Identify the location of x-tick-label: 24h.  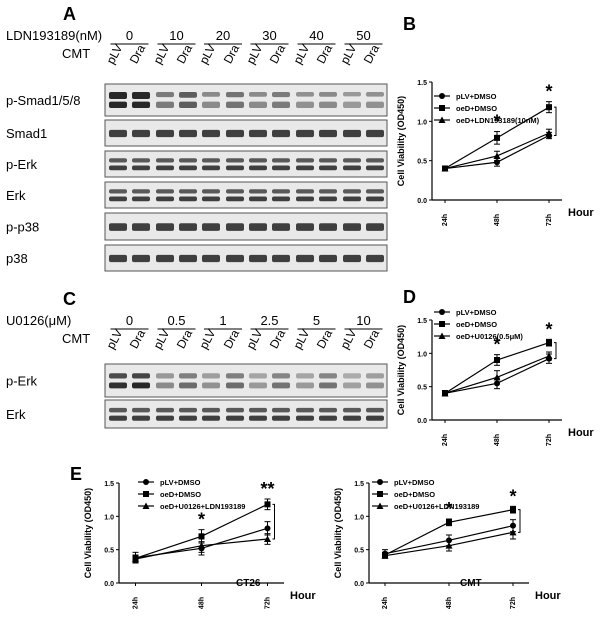
(136, 603).